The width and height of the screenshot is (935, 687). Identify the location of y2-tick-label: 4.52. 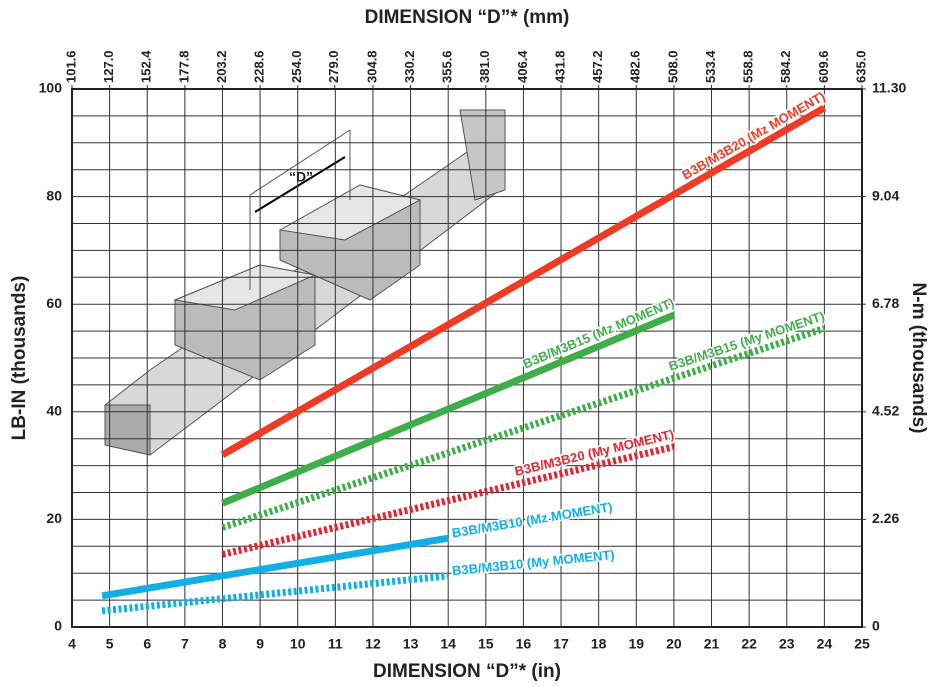
(885, 411).